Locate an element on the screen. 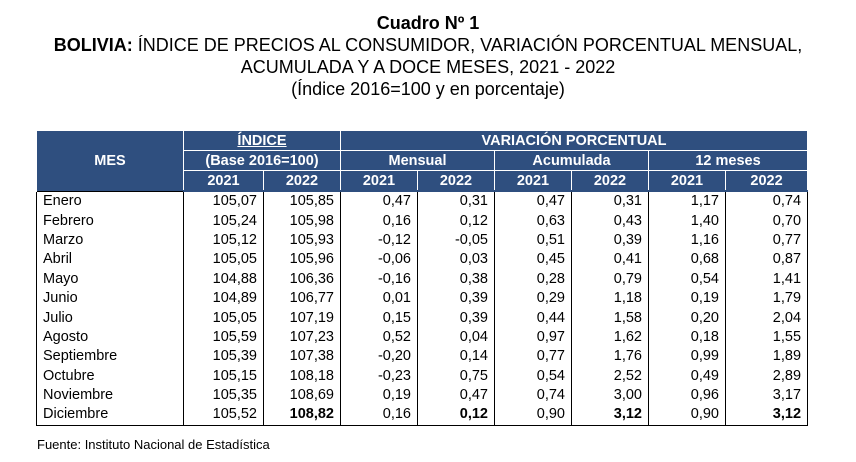 The height and width of the screenshot is (462, 856). header-variacion: VARIACIÓN PORCENTUAL is located at coordinates (574, 141).